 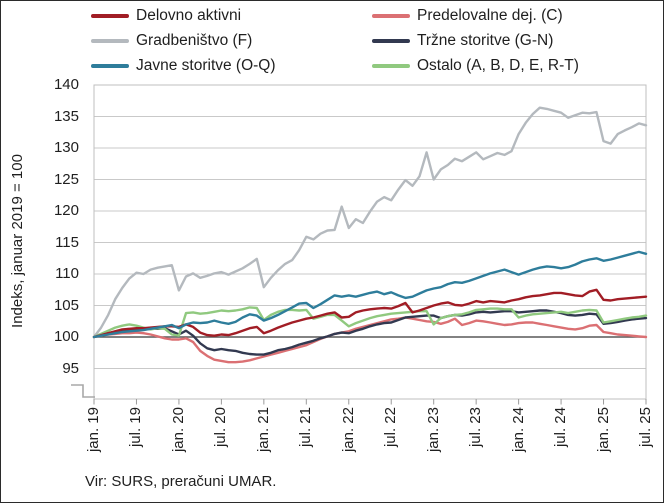 What do you see at coordinates (181, 481) in the screenshot?
I see `source-note: Vir: SURS, preračuni UMAR.` at bounding box center [181, 481].